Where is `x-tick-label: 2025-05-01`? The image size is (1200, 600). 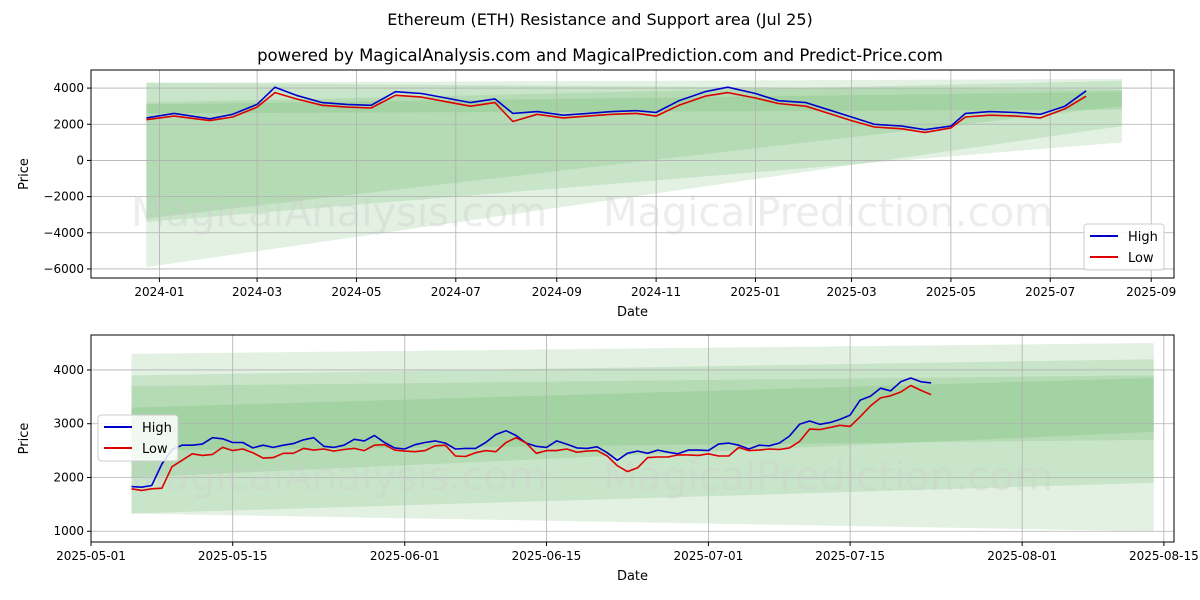
x-tick-label: 2025-05-01 is located at coordinates (91, 556).